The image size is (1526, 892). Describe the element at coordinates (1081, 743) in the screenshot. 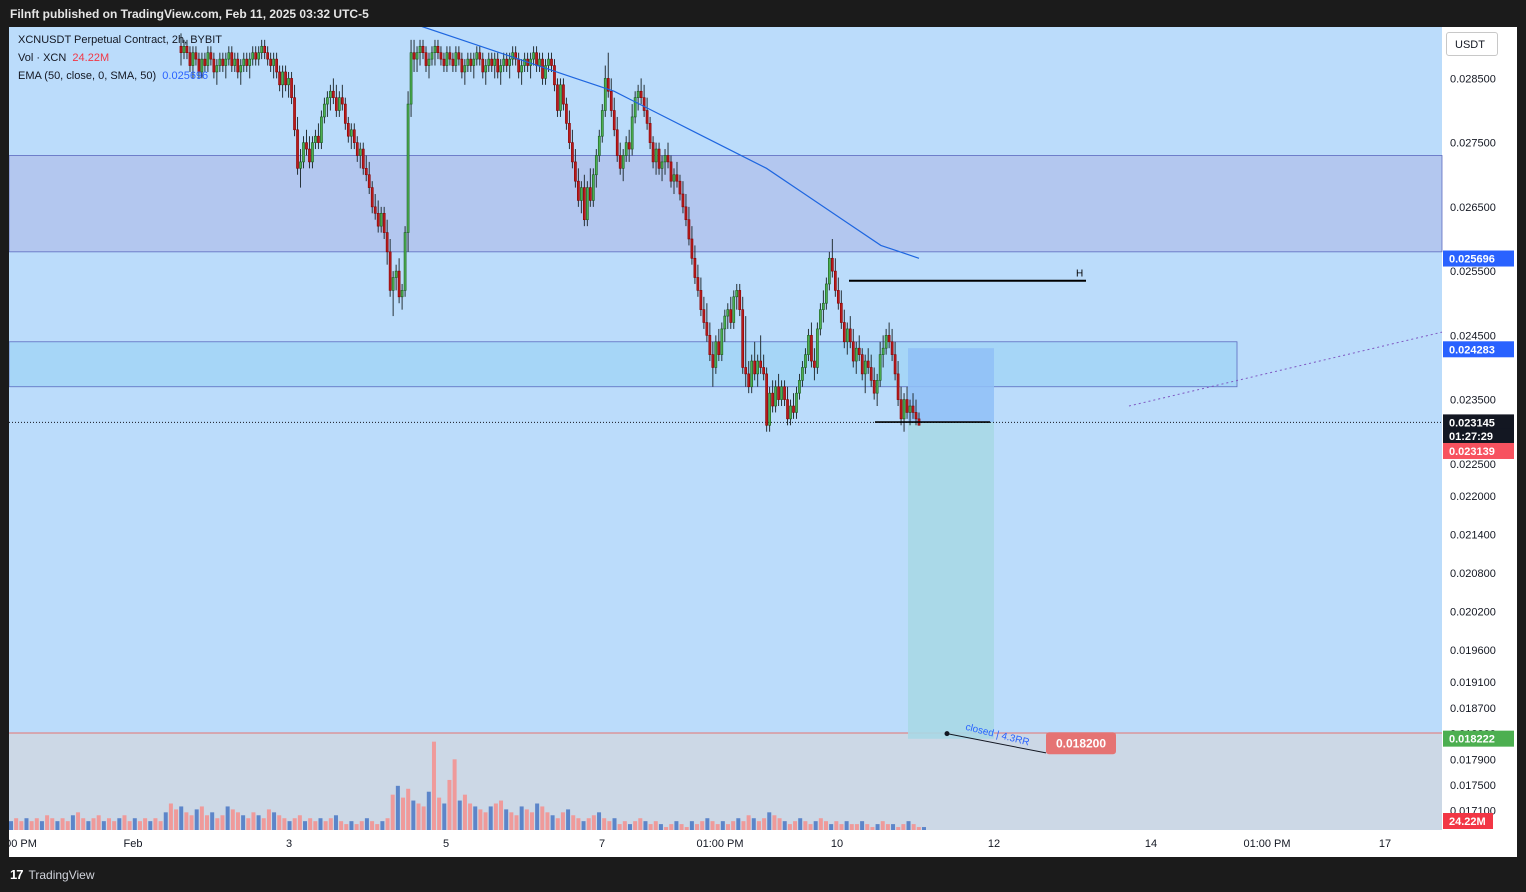

I see `target-callout-text: 0.018200` at that location.